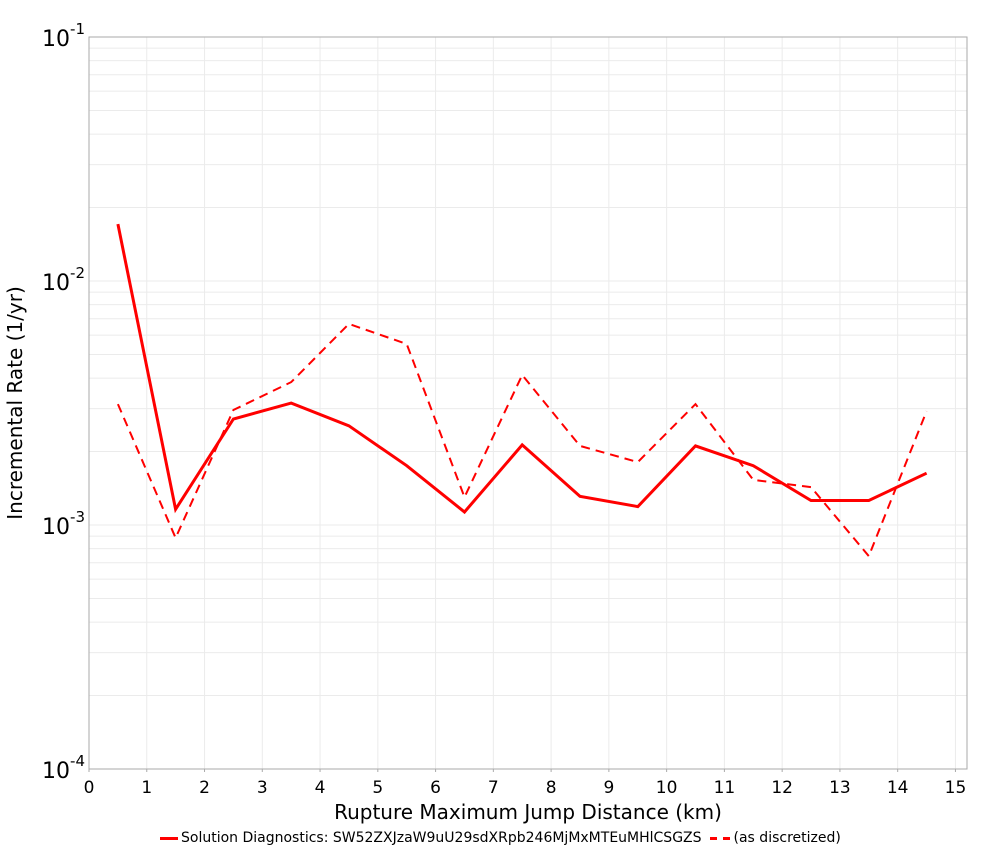 This screenshot has width=1000, height=850. What do you see at coordinates (528, 812) in the screenshot?
I see `x-axis-label: Rupture Maximum Jump Distance (km)` at bounding box center [528, 812].